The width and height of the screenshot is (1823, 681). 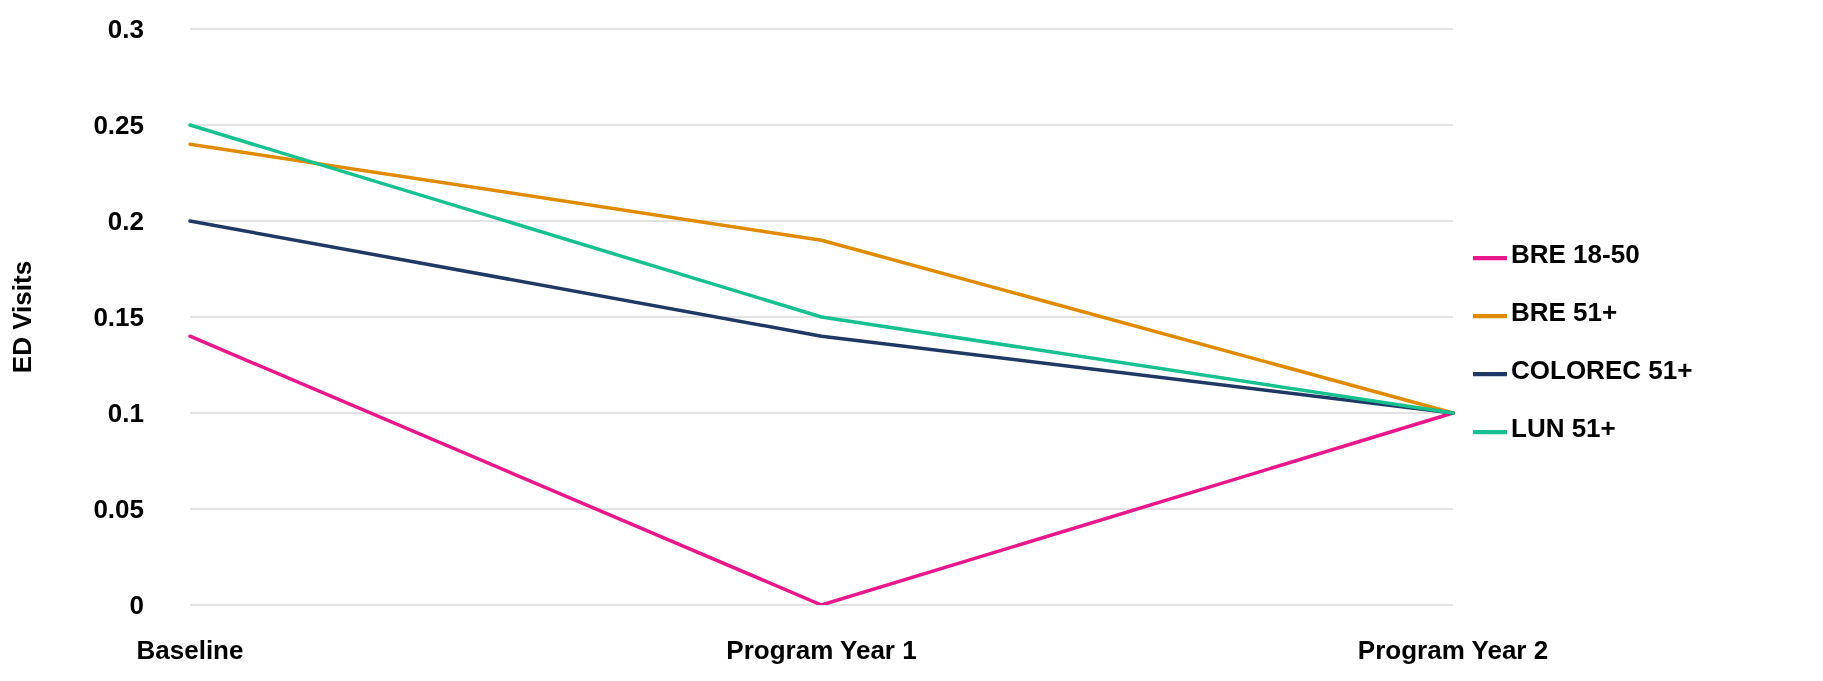 What do you see at coordinates (22, 317) in the screenshot?
I see `y-axis-title: ED Visits` at bounding box center [22, 317].